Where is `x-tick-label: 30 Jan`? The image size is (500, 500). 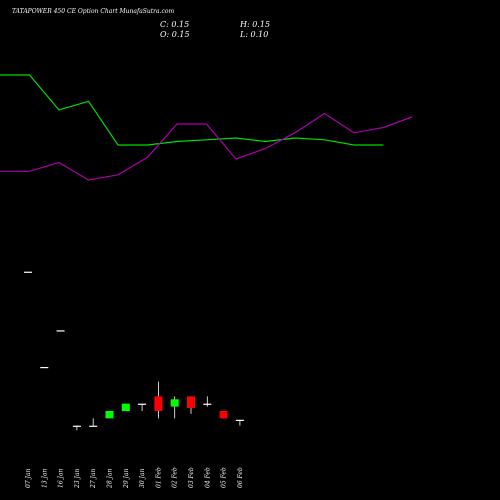 x-tick-label: 30 Jan is located at coordinates (142, 478).